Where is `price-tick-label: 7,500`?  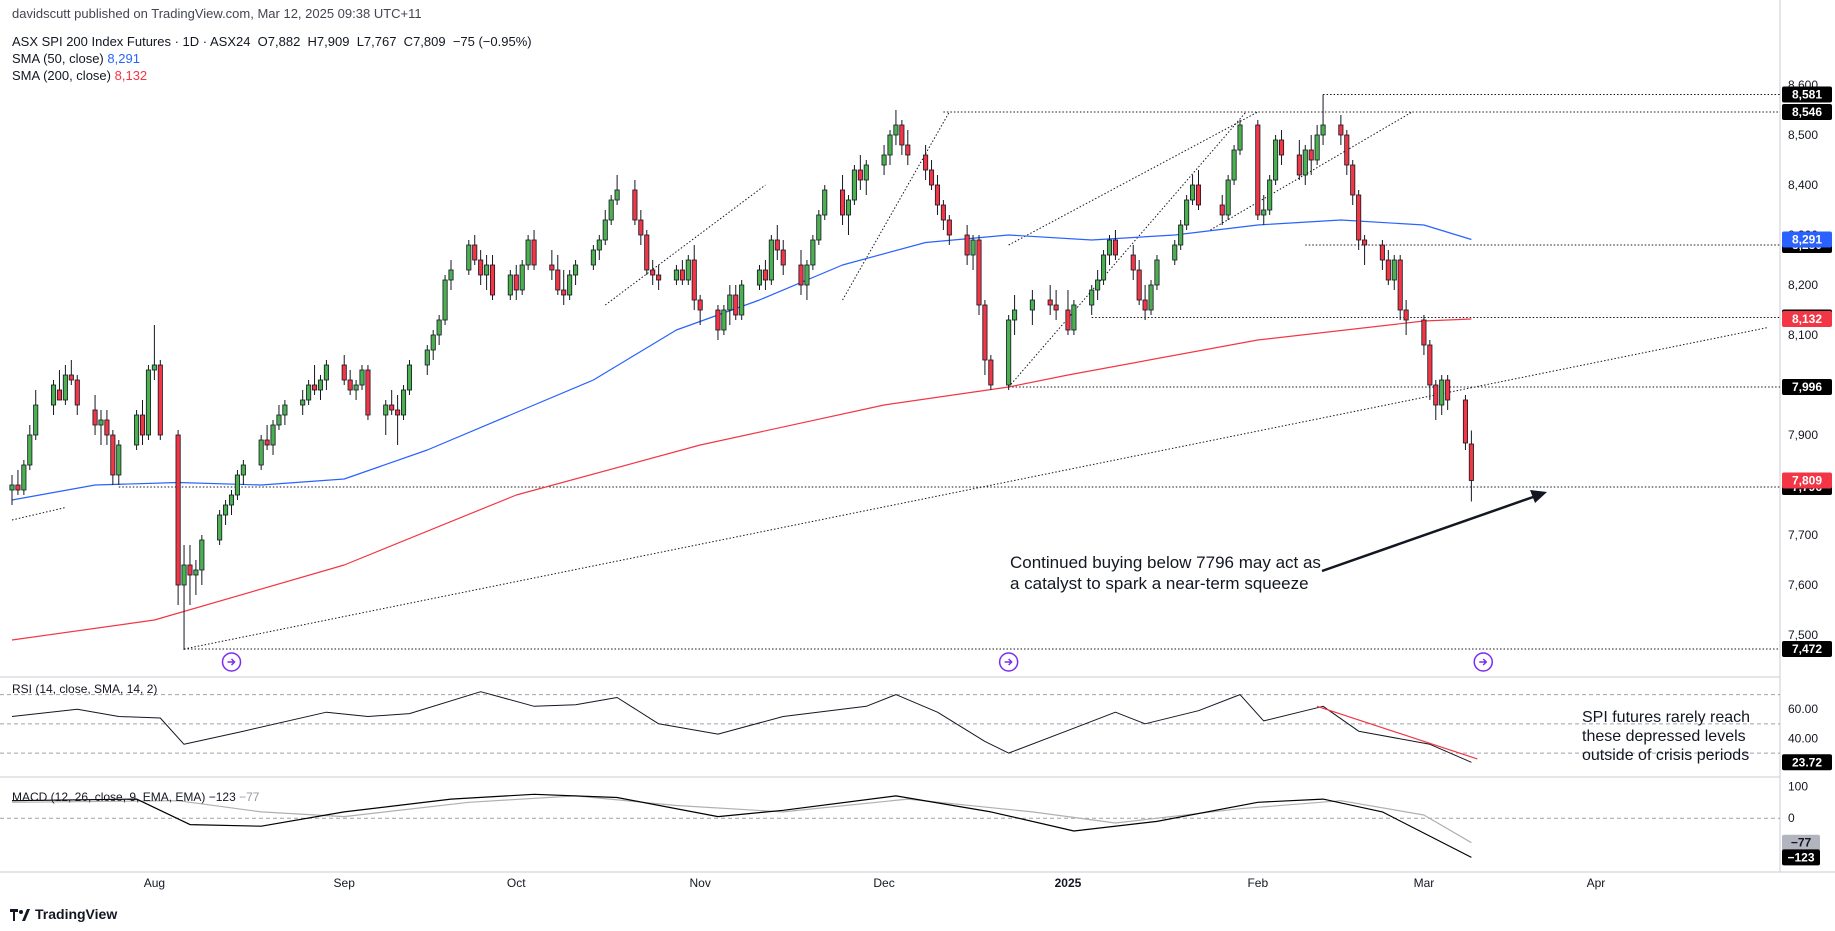
price-tick-label: 7,500 is located at coordinates (1803, 635).